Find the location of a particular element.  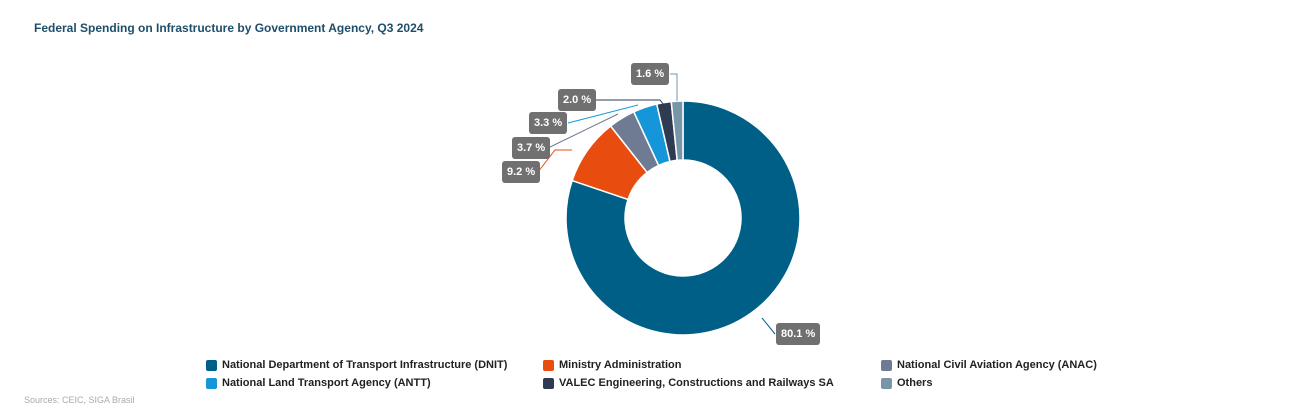

legend-label: National Civil Aviation Agency (ANAC) is located at coordinates (997, 365).